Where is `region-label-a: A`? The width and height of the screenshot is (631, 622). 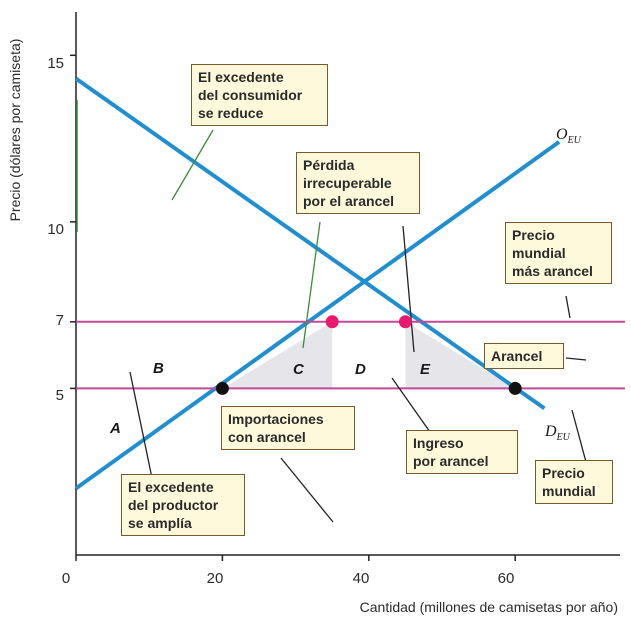 region-label-a: A is located at coordinates (115, 428).